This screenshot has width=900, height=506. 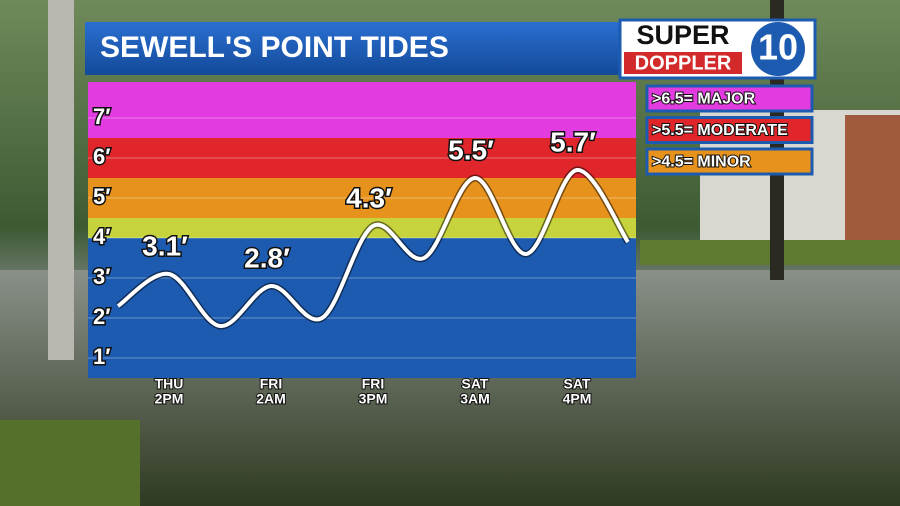 What do you see at coordinates (577, 399) in the screenshot?
I see `x-tick-label: 4PM` at bounding box center [577, 399].